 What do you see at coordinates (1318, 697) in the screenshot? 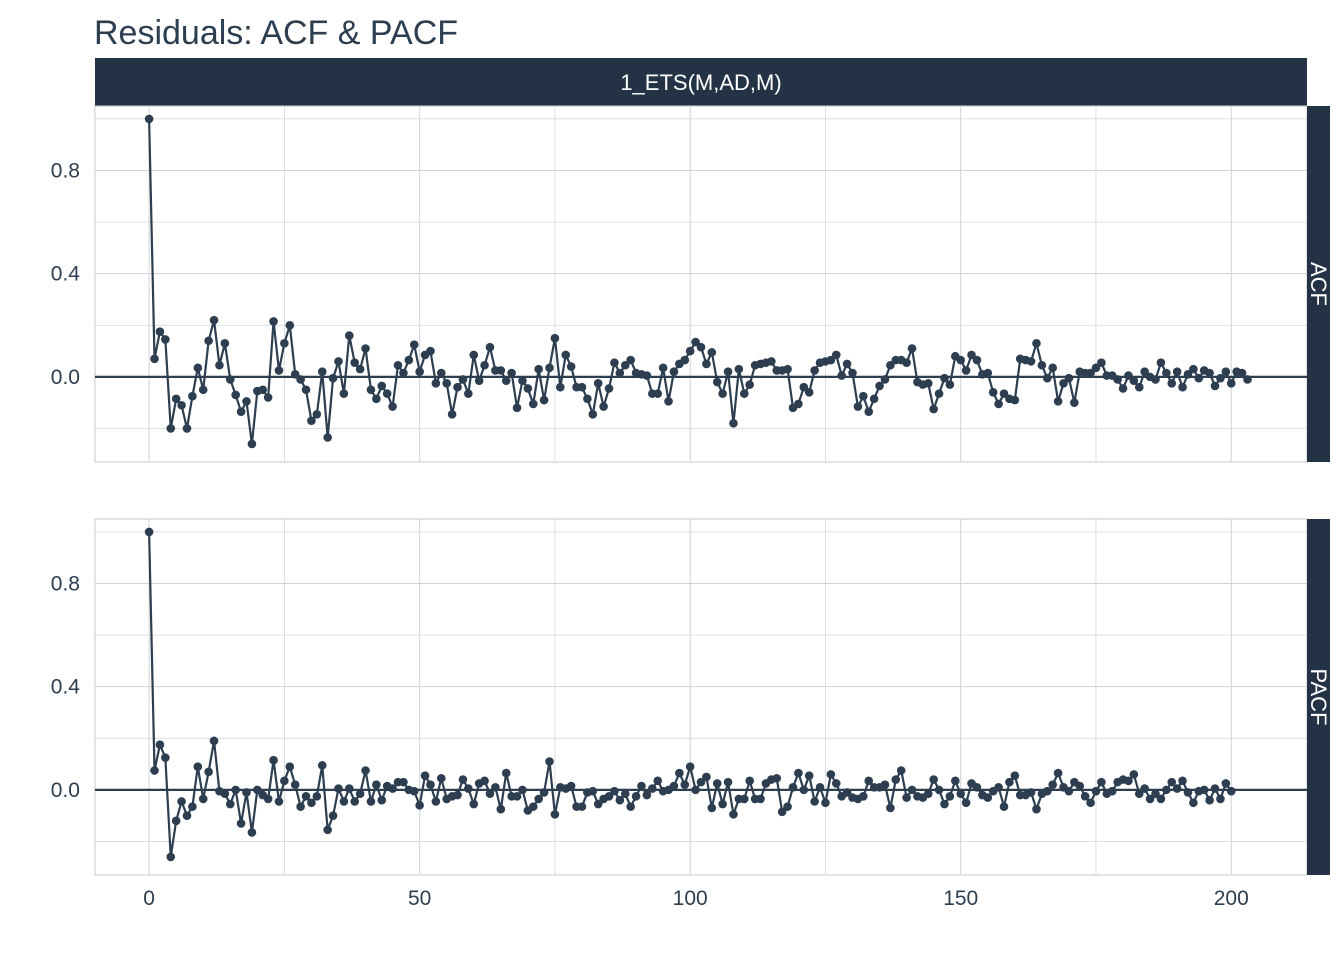
I see `pacf-side-strip` at bounding box center [1318, 697].